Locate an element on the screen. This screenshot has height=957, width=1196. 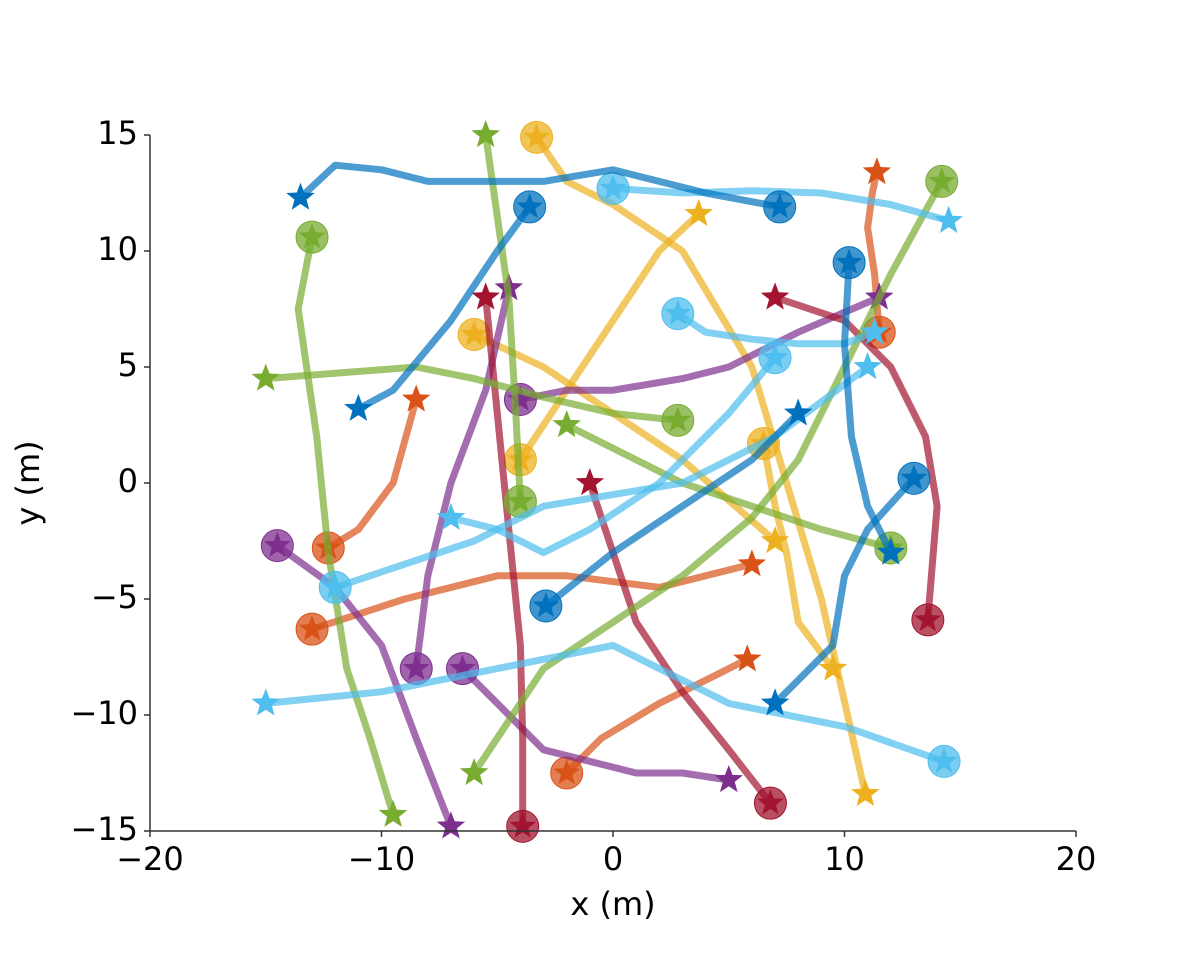
x-axis-label: x (m) is located at coordinates (612, 904).